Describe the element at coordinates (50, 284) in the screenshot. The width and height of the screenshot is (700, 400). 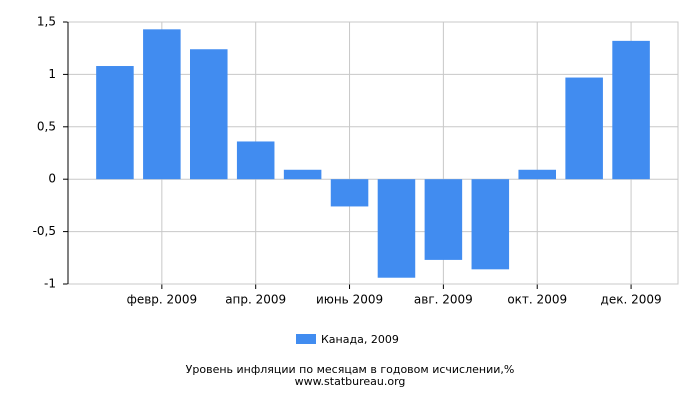
I see `y-tick-label: -1` at that location.